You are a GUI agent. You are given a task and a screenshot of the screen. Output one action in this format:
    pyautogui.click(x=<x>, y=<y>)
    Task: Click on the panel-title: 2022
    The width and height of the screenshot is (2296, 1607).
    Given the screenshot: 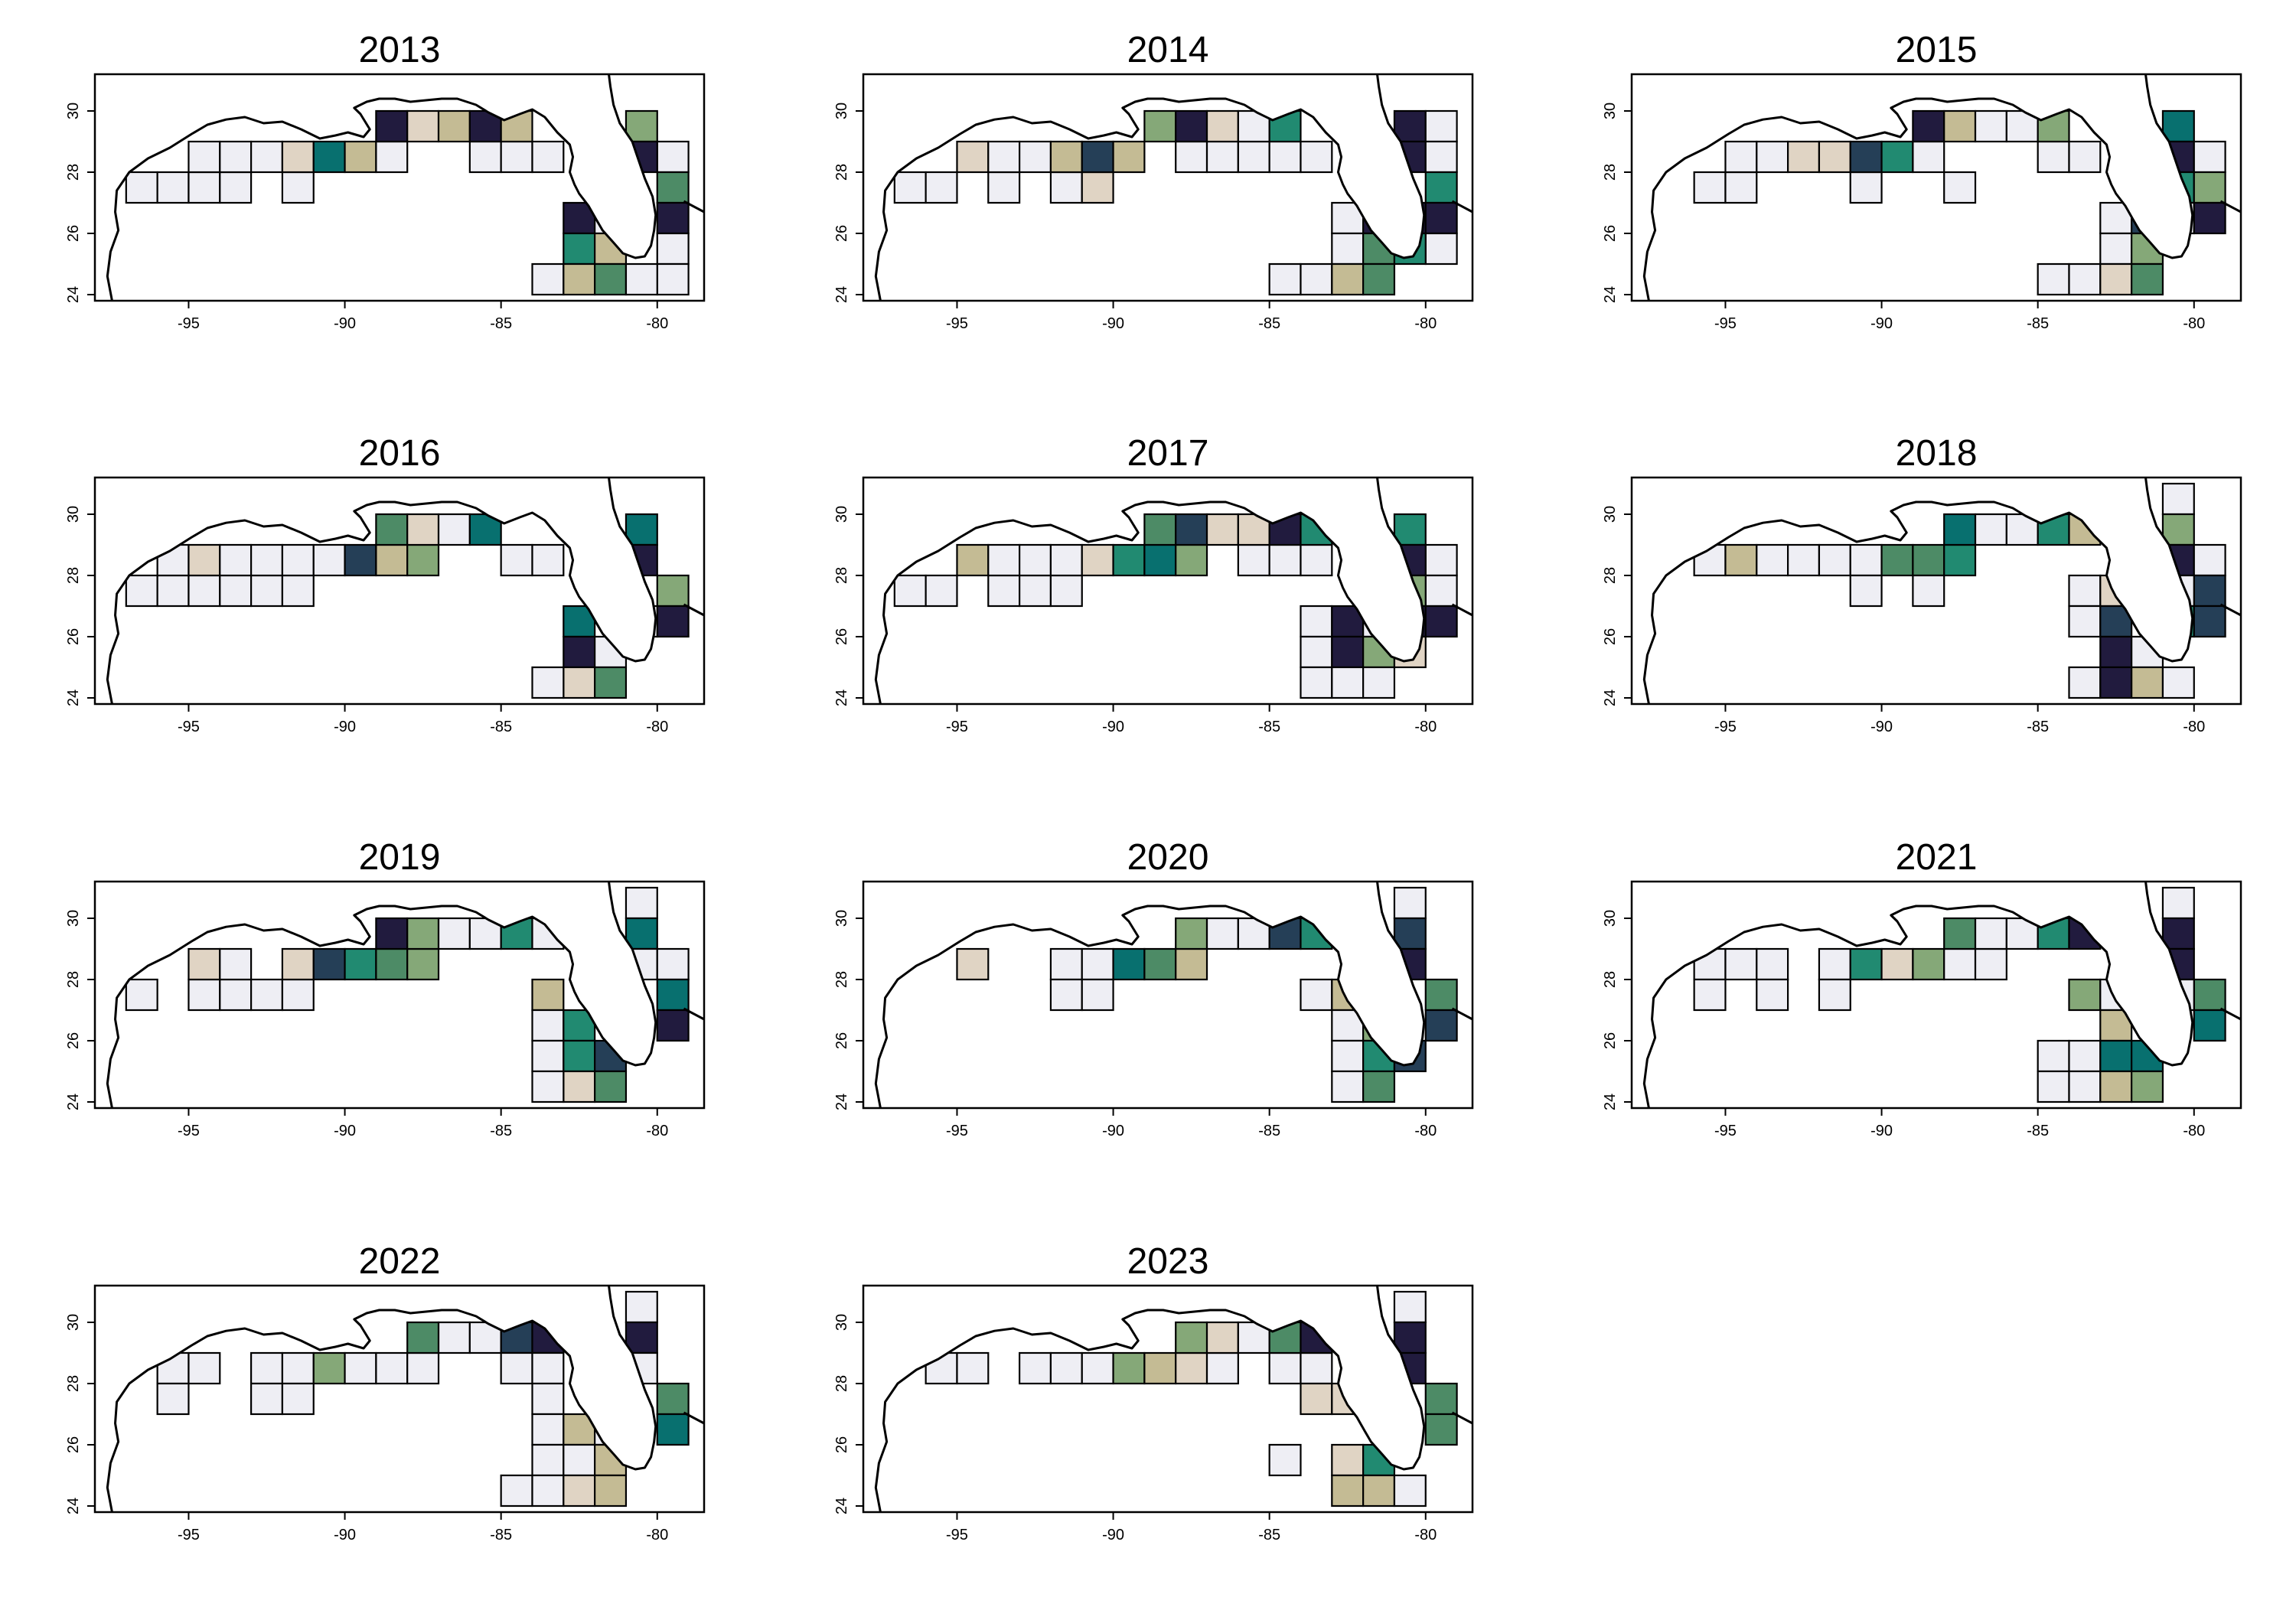 What is the action you would take?
    pyautogui.click(x=400, y=1261)
    